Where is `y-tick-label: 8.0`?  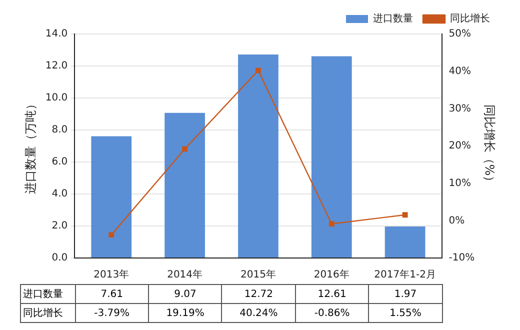
y-tick-label: 8.0 is located at coordinates (60, 130).